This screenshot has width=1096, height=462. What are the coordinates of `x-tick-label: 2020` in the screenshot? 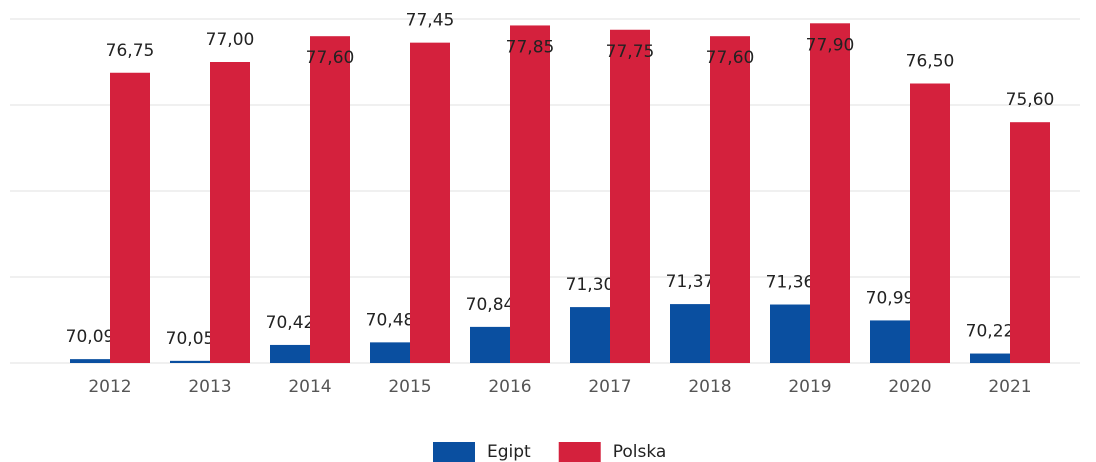 It's located at (909, 387).